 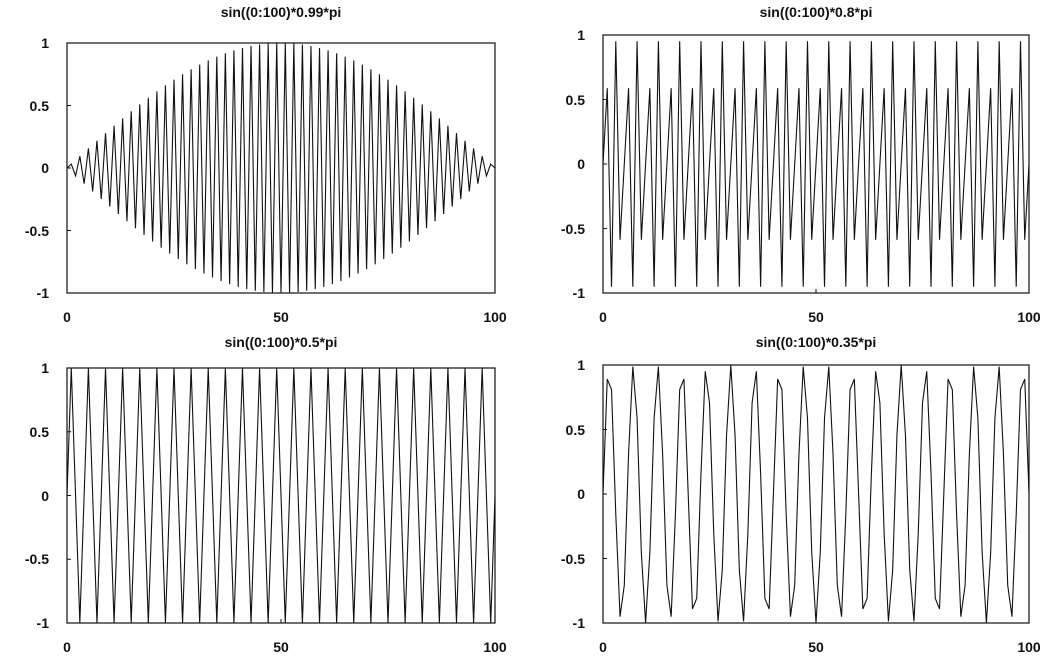 I want to click on subplot-title: sin((0:100)*0.99*pi, so click(x=281, y=12).